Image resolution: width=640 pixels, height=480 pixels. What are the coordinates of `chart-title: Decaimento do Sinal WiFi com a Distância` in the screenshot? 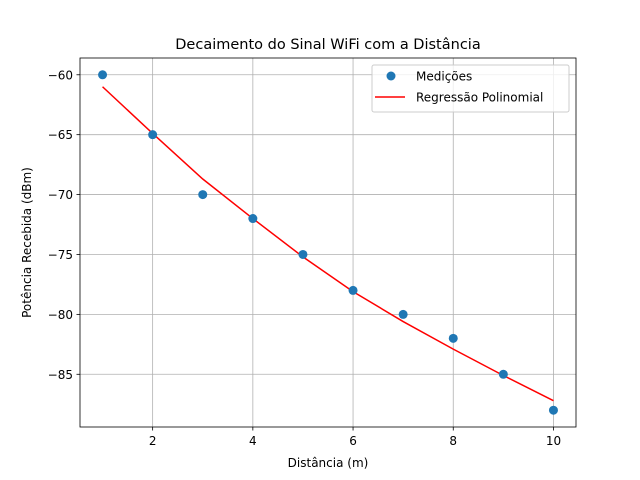 It's located at (327, 45).